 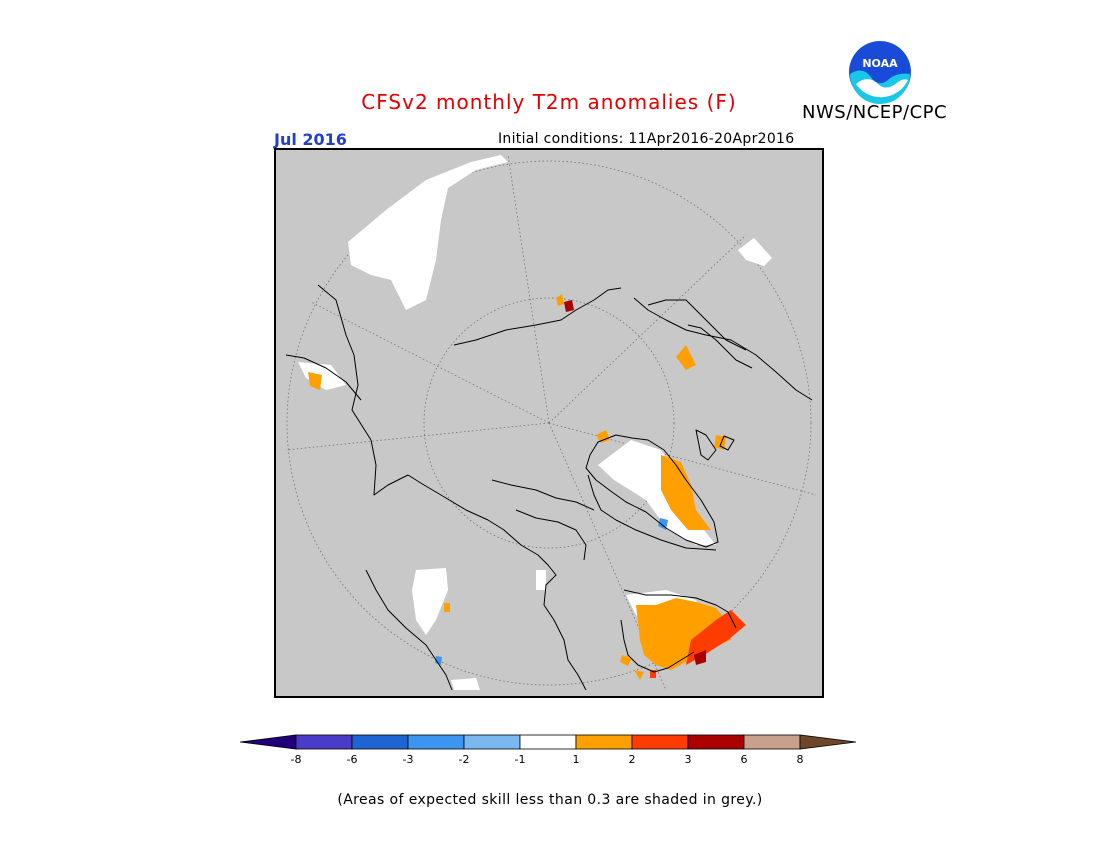 I want to click on initial-conditions: Initial conditions: 11Apr2016-20Apr2016, so click(x=646, y=139).